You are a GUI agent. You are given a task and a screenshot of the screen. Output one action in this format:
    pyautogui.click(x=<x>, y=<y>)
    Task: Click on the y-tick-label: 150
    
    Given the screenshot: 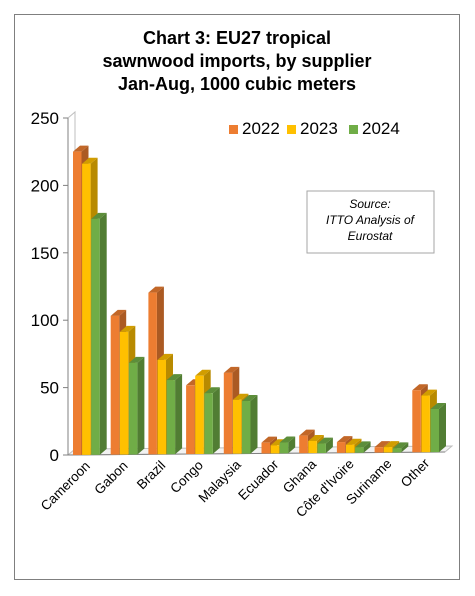 What is the action you would take?
    pyautogui.click(x=45, y=253)
    